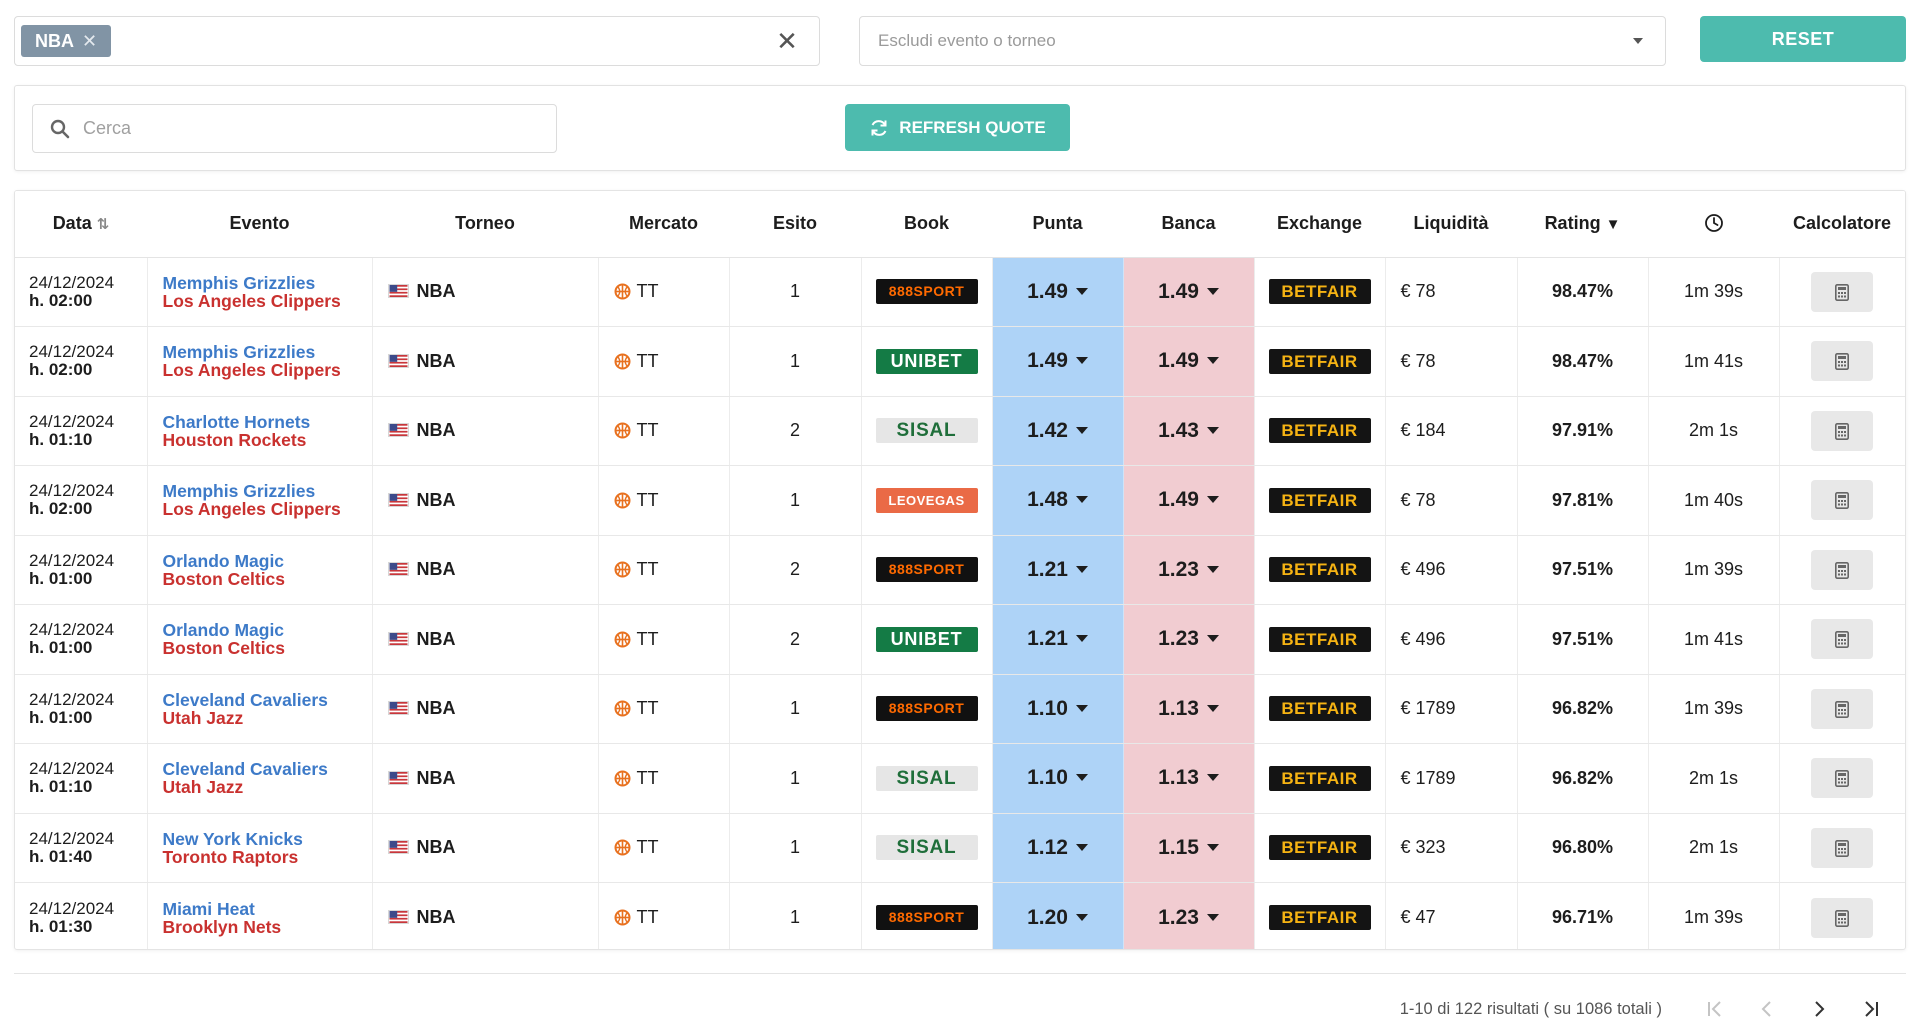 Image resolution: width=1920 pixels, height=1034 pixels. Describe the element at coordinates (208, 908) in the screenshot. I see `home-team-link: Miami Heat` at that location.